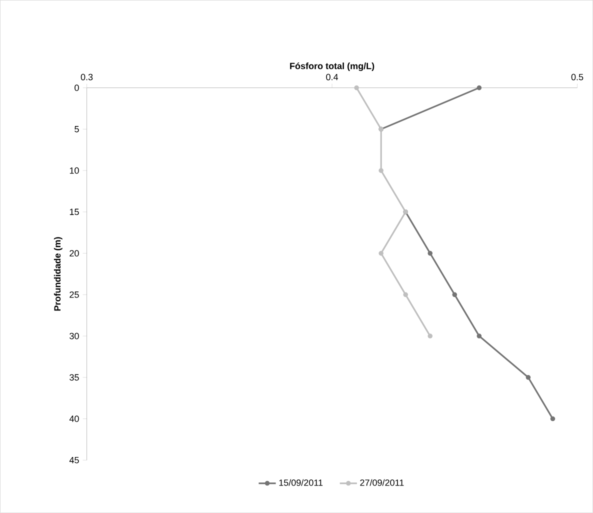 This screenshot has width=593, height=513. Describe the element at coordinates (74, 253) in the screenshot. I see `y-tick-label: 20` at that location.